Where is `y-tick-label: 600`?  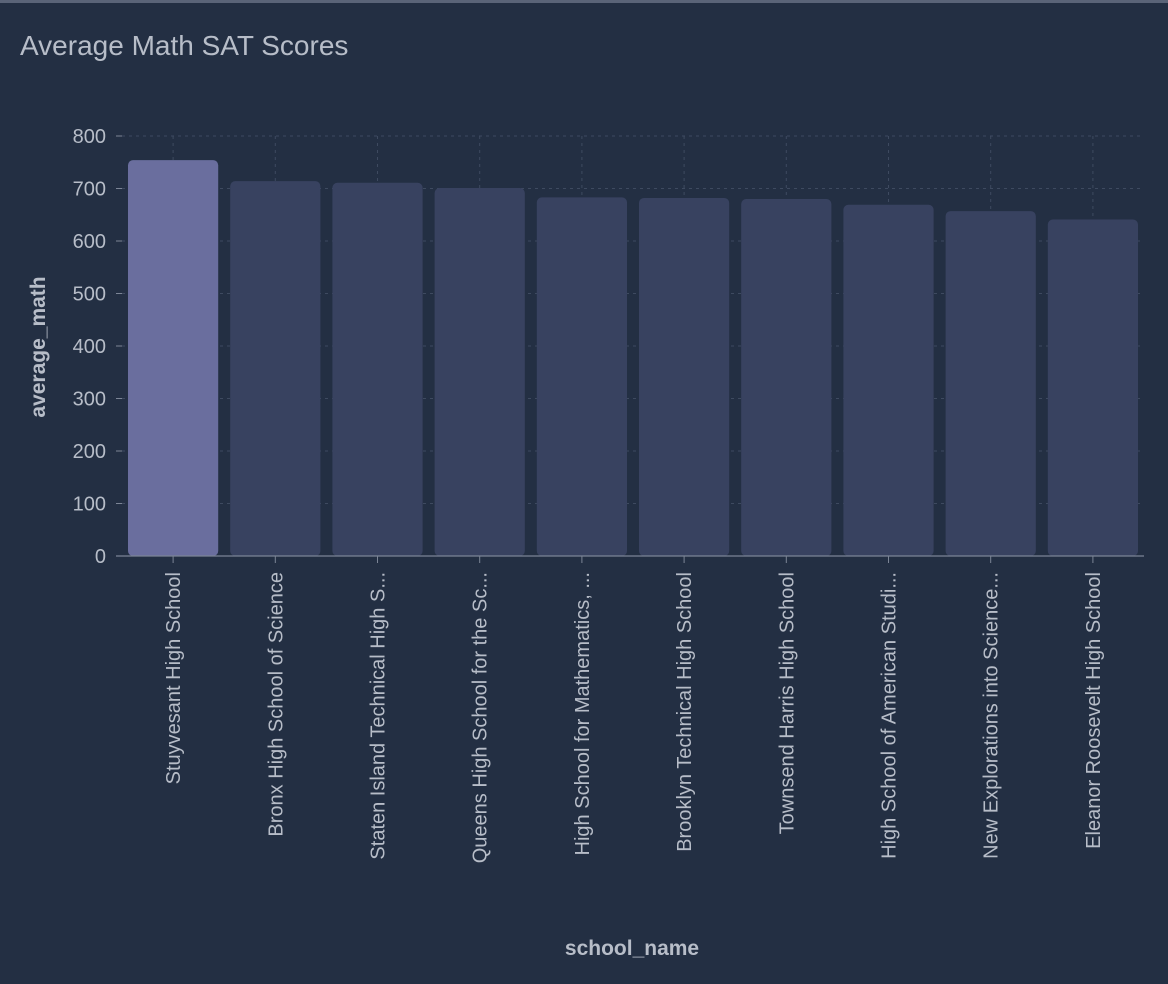
y-tick-label: 600 is located at coordinates (89, 242).